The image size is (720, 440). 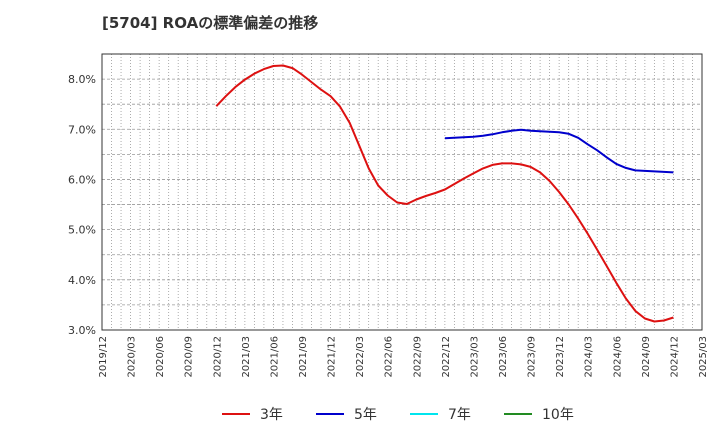 I want to click on y-tick-label: 5.0%, so click(x=82, y=230).